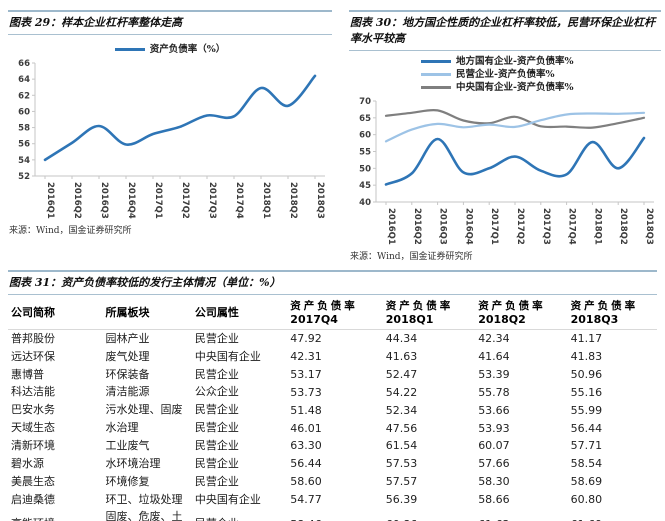  I want to click on figure-30-title-rule, so click(505, 50).